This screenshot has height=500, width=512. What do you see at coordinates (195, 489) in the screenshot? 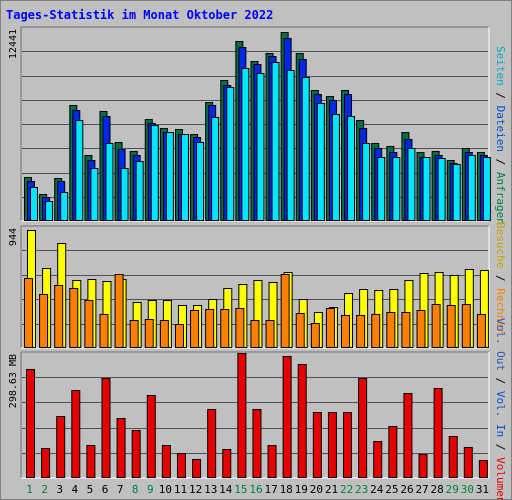
I see `day-label: 12` at bounding box center [195, 489].